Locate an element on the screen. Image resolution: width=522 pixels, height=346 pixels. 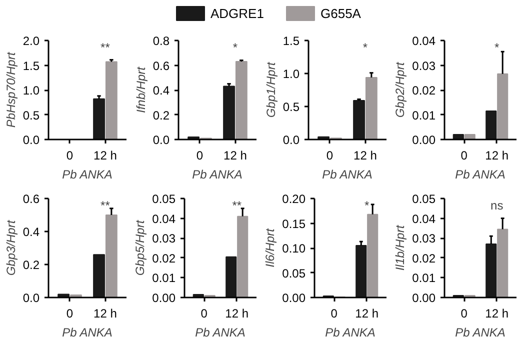
y-tick-label: 0.8 is located at coordinates (161, 41).